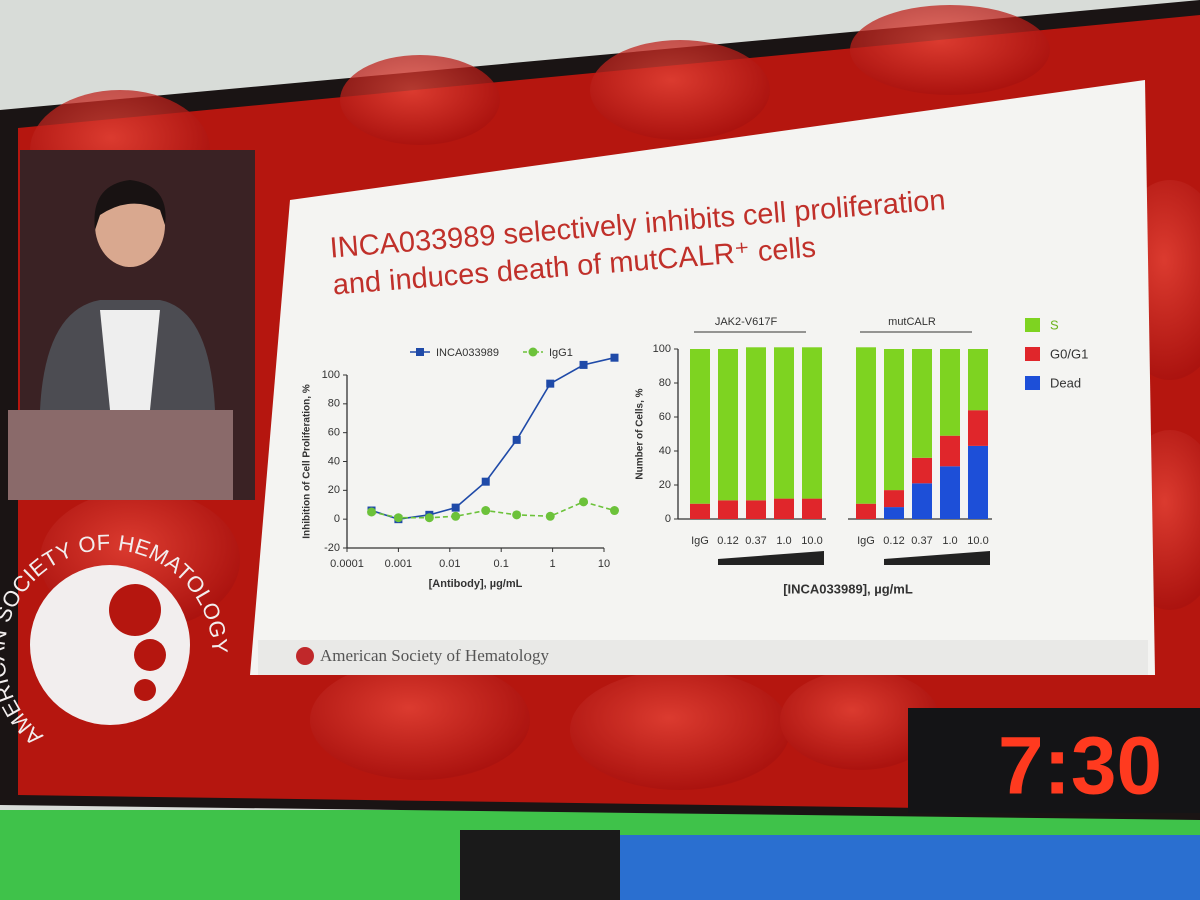 This screenshot has height=900, width=1200. Describe the element at coordinates (910, 867) in the screenshot. I see `stage-light` at that location.